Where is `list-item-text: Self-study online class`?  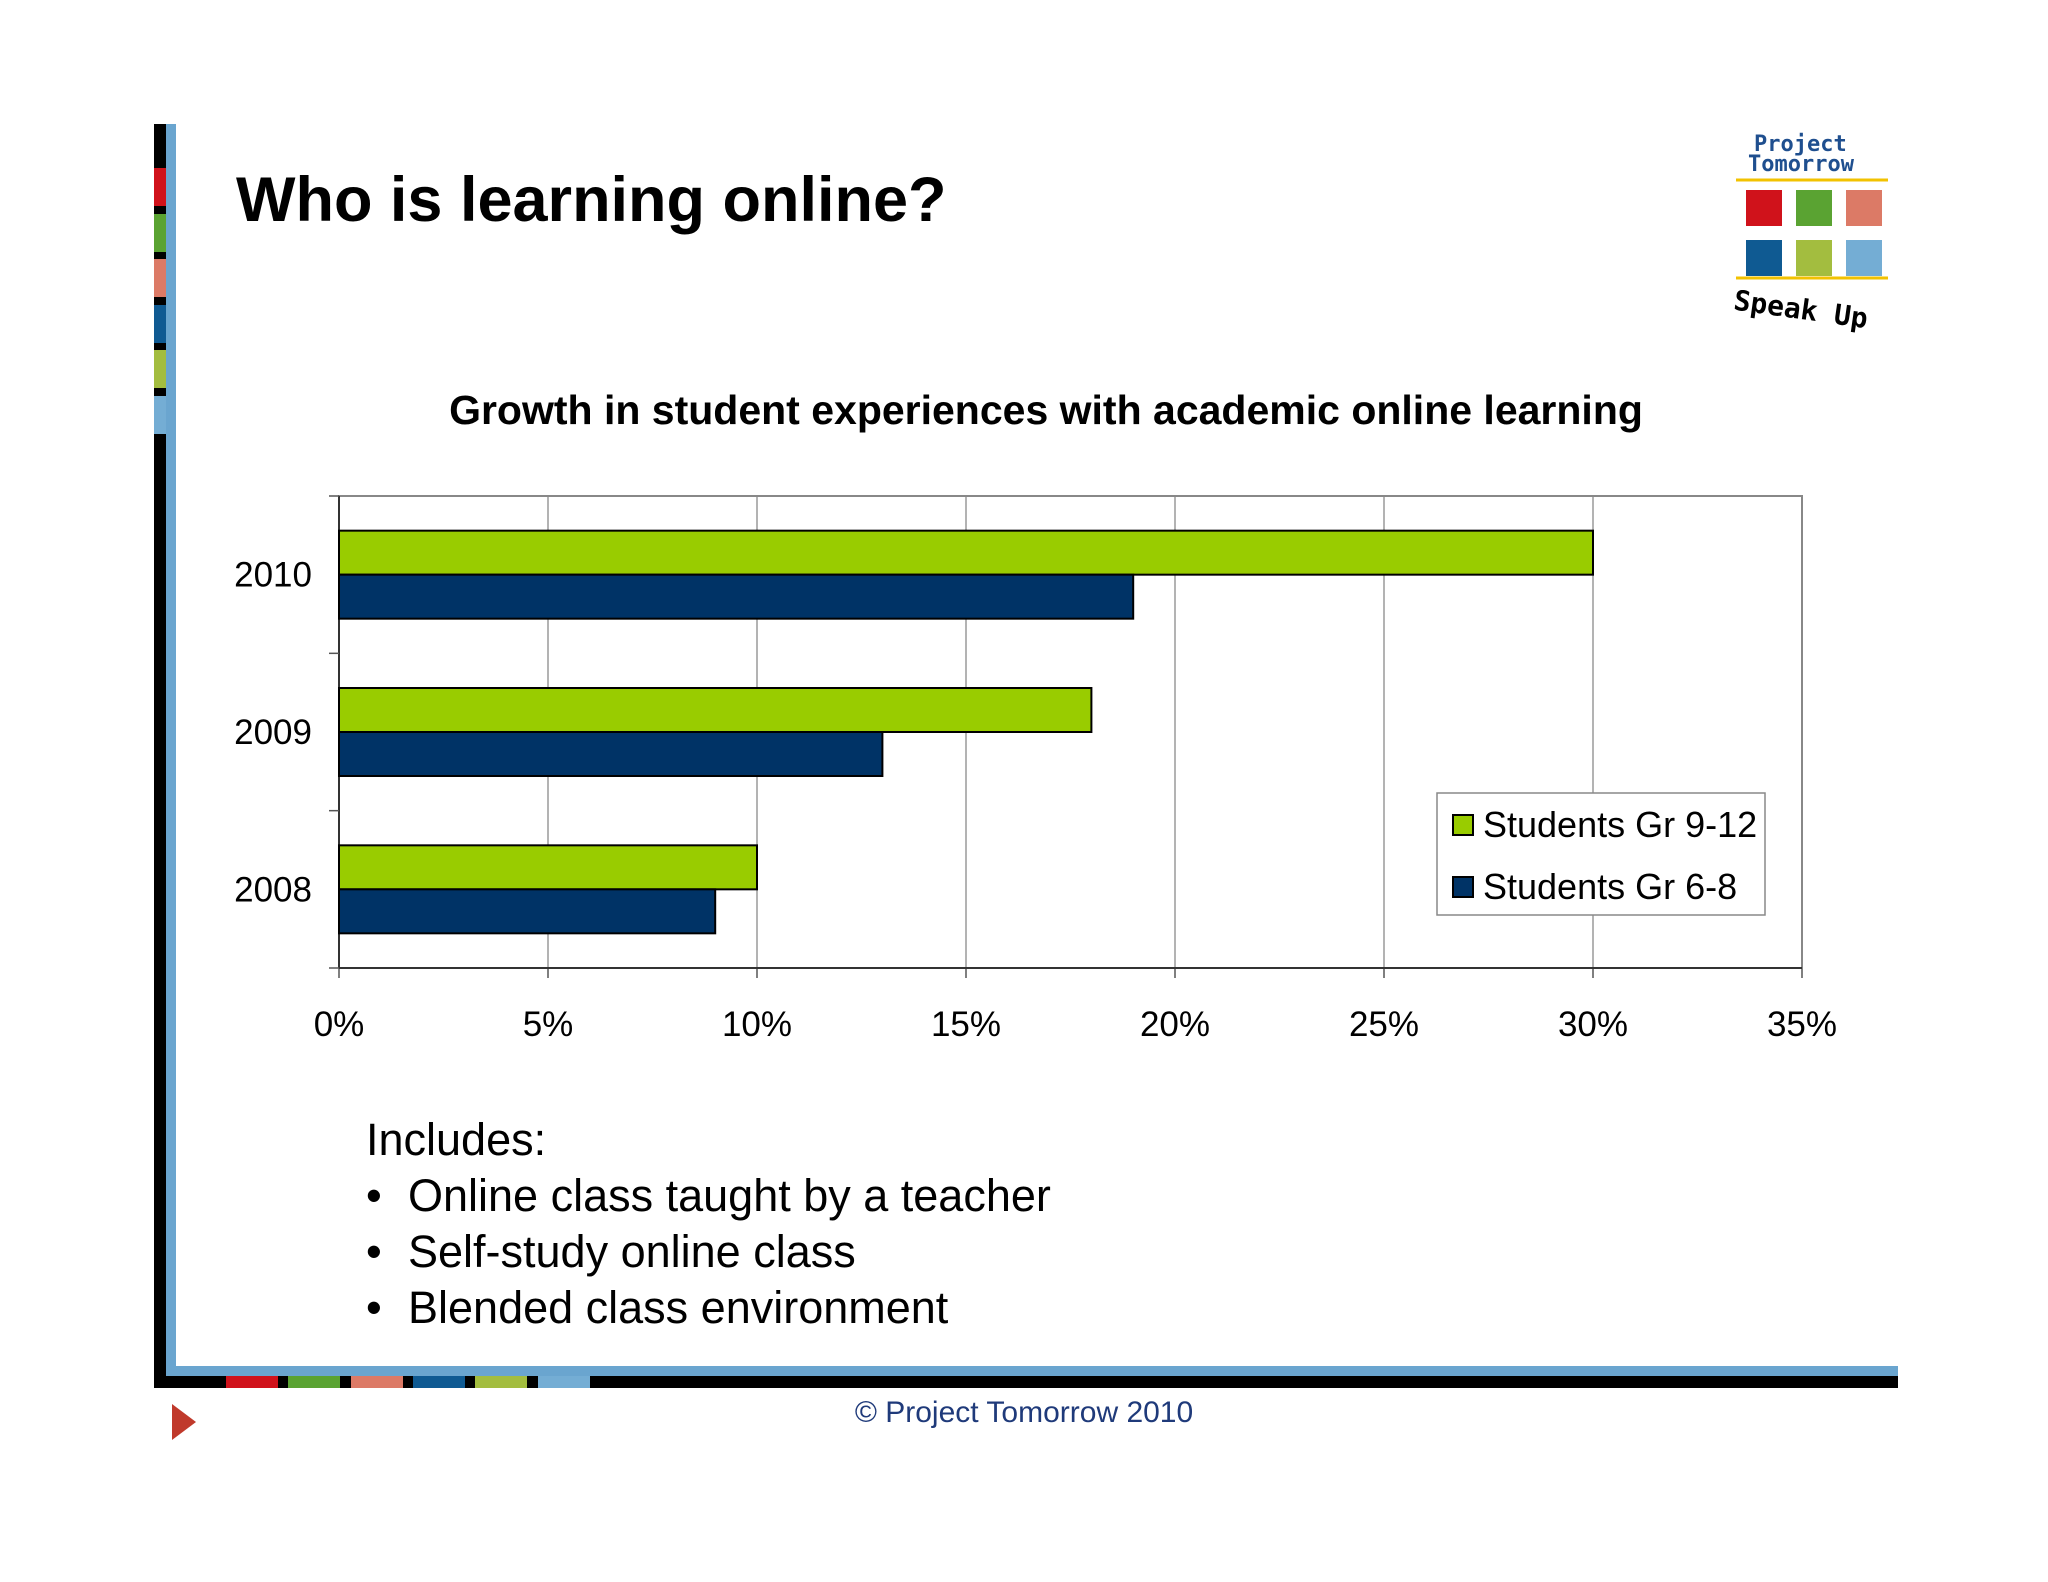 list-item-text: Self-study online class is located at coordinates (632, 1251).